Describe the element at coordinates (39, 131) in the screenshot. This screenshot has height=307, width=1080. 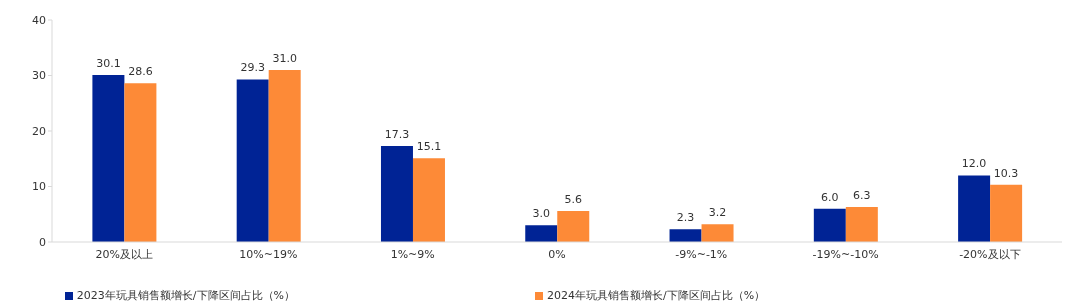
I see `y-tick-label: 20` at that location.